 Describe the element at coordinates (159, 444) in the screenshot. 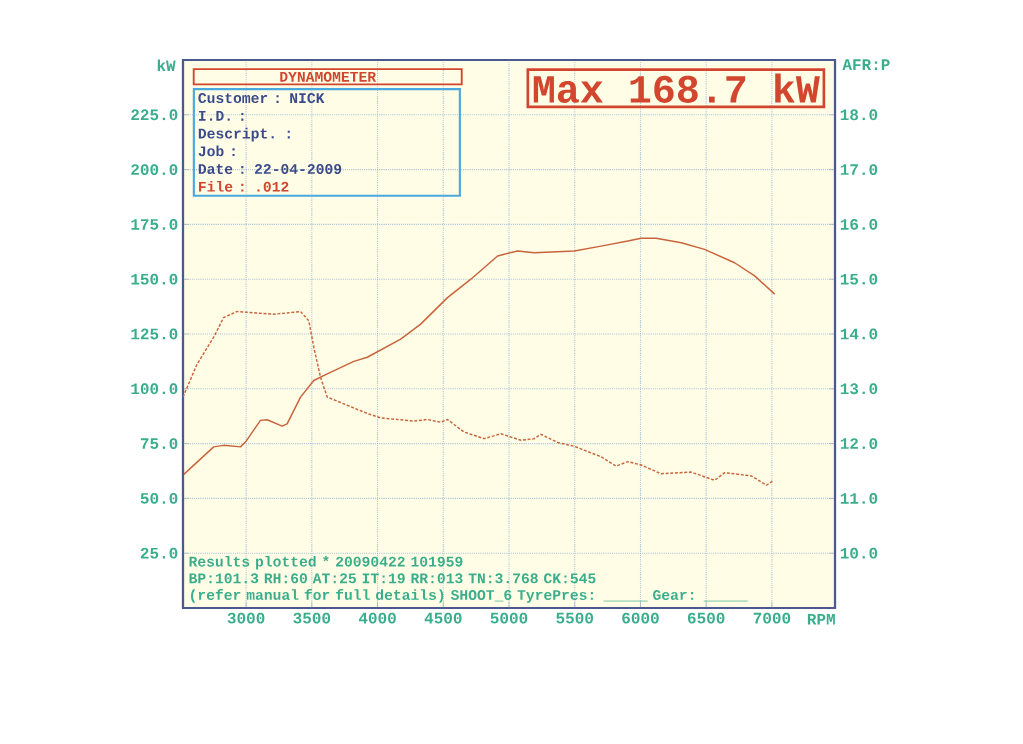

I see `y-tick-label: 75.0` at that location.